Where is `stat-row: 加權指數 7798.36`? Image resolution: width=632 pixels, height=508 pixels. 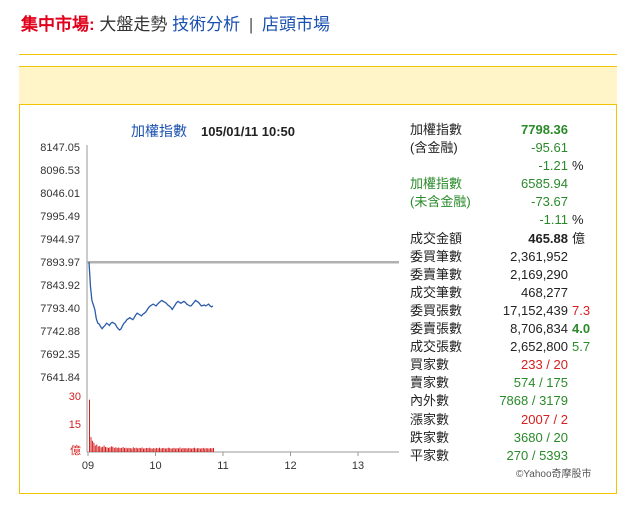
stat-row: 加權指數 7798.36 is located at coordinates (515, 130).